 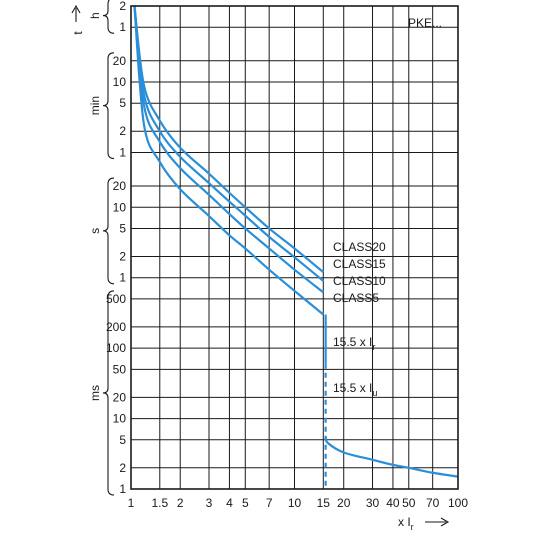 What do you see at coordinates (354, 343) in the screenshot?
I see `threshold-label-ir: 15.5 x Ir` at bounding box center [354, 343].